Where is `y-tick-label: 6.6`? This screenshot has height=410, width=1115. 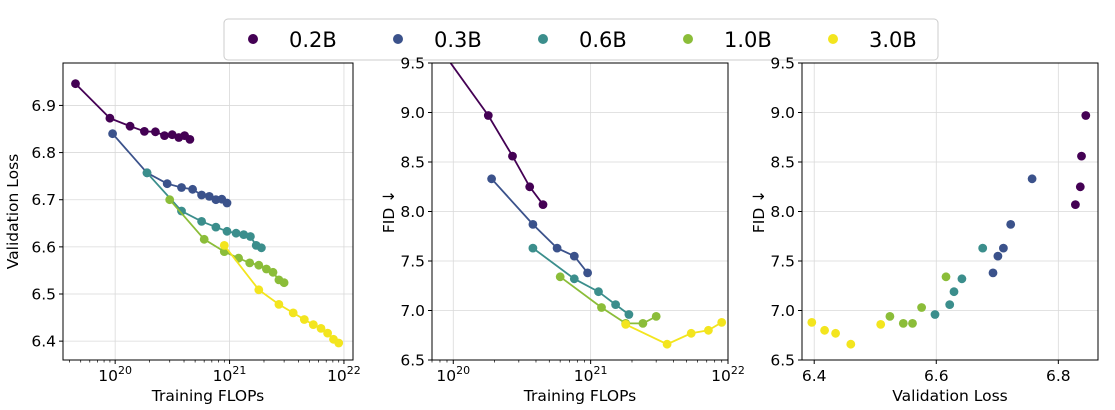
y-tick-label: 6.6 is located at coordinates (43, 247).